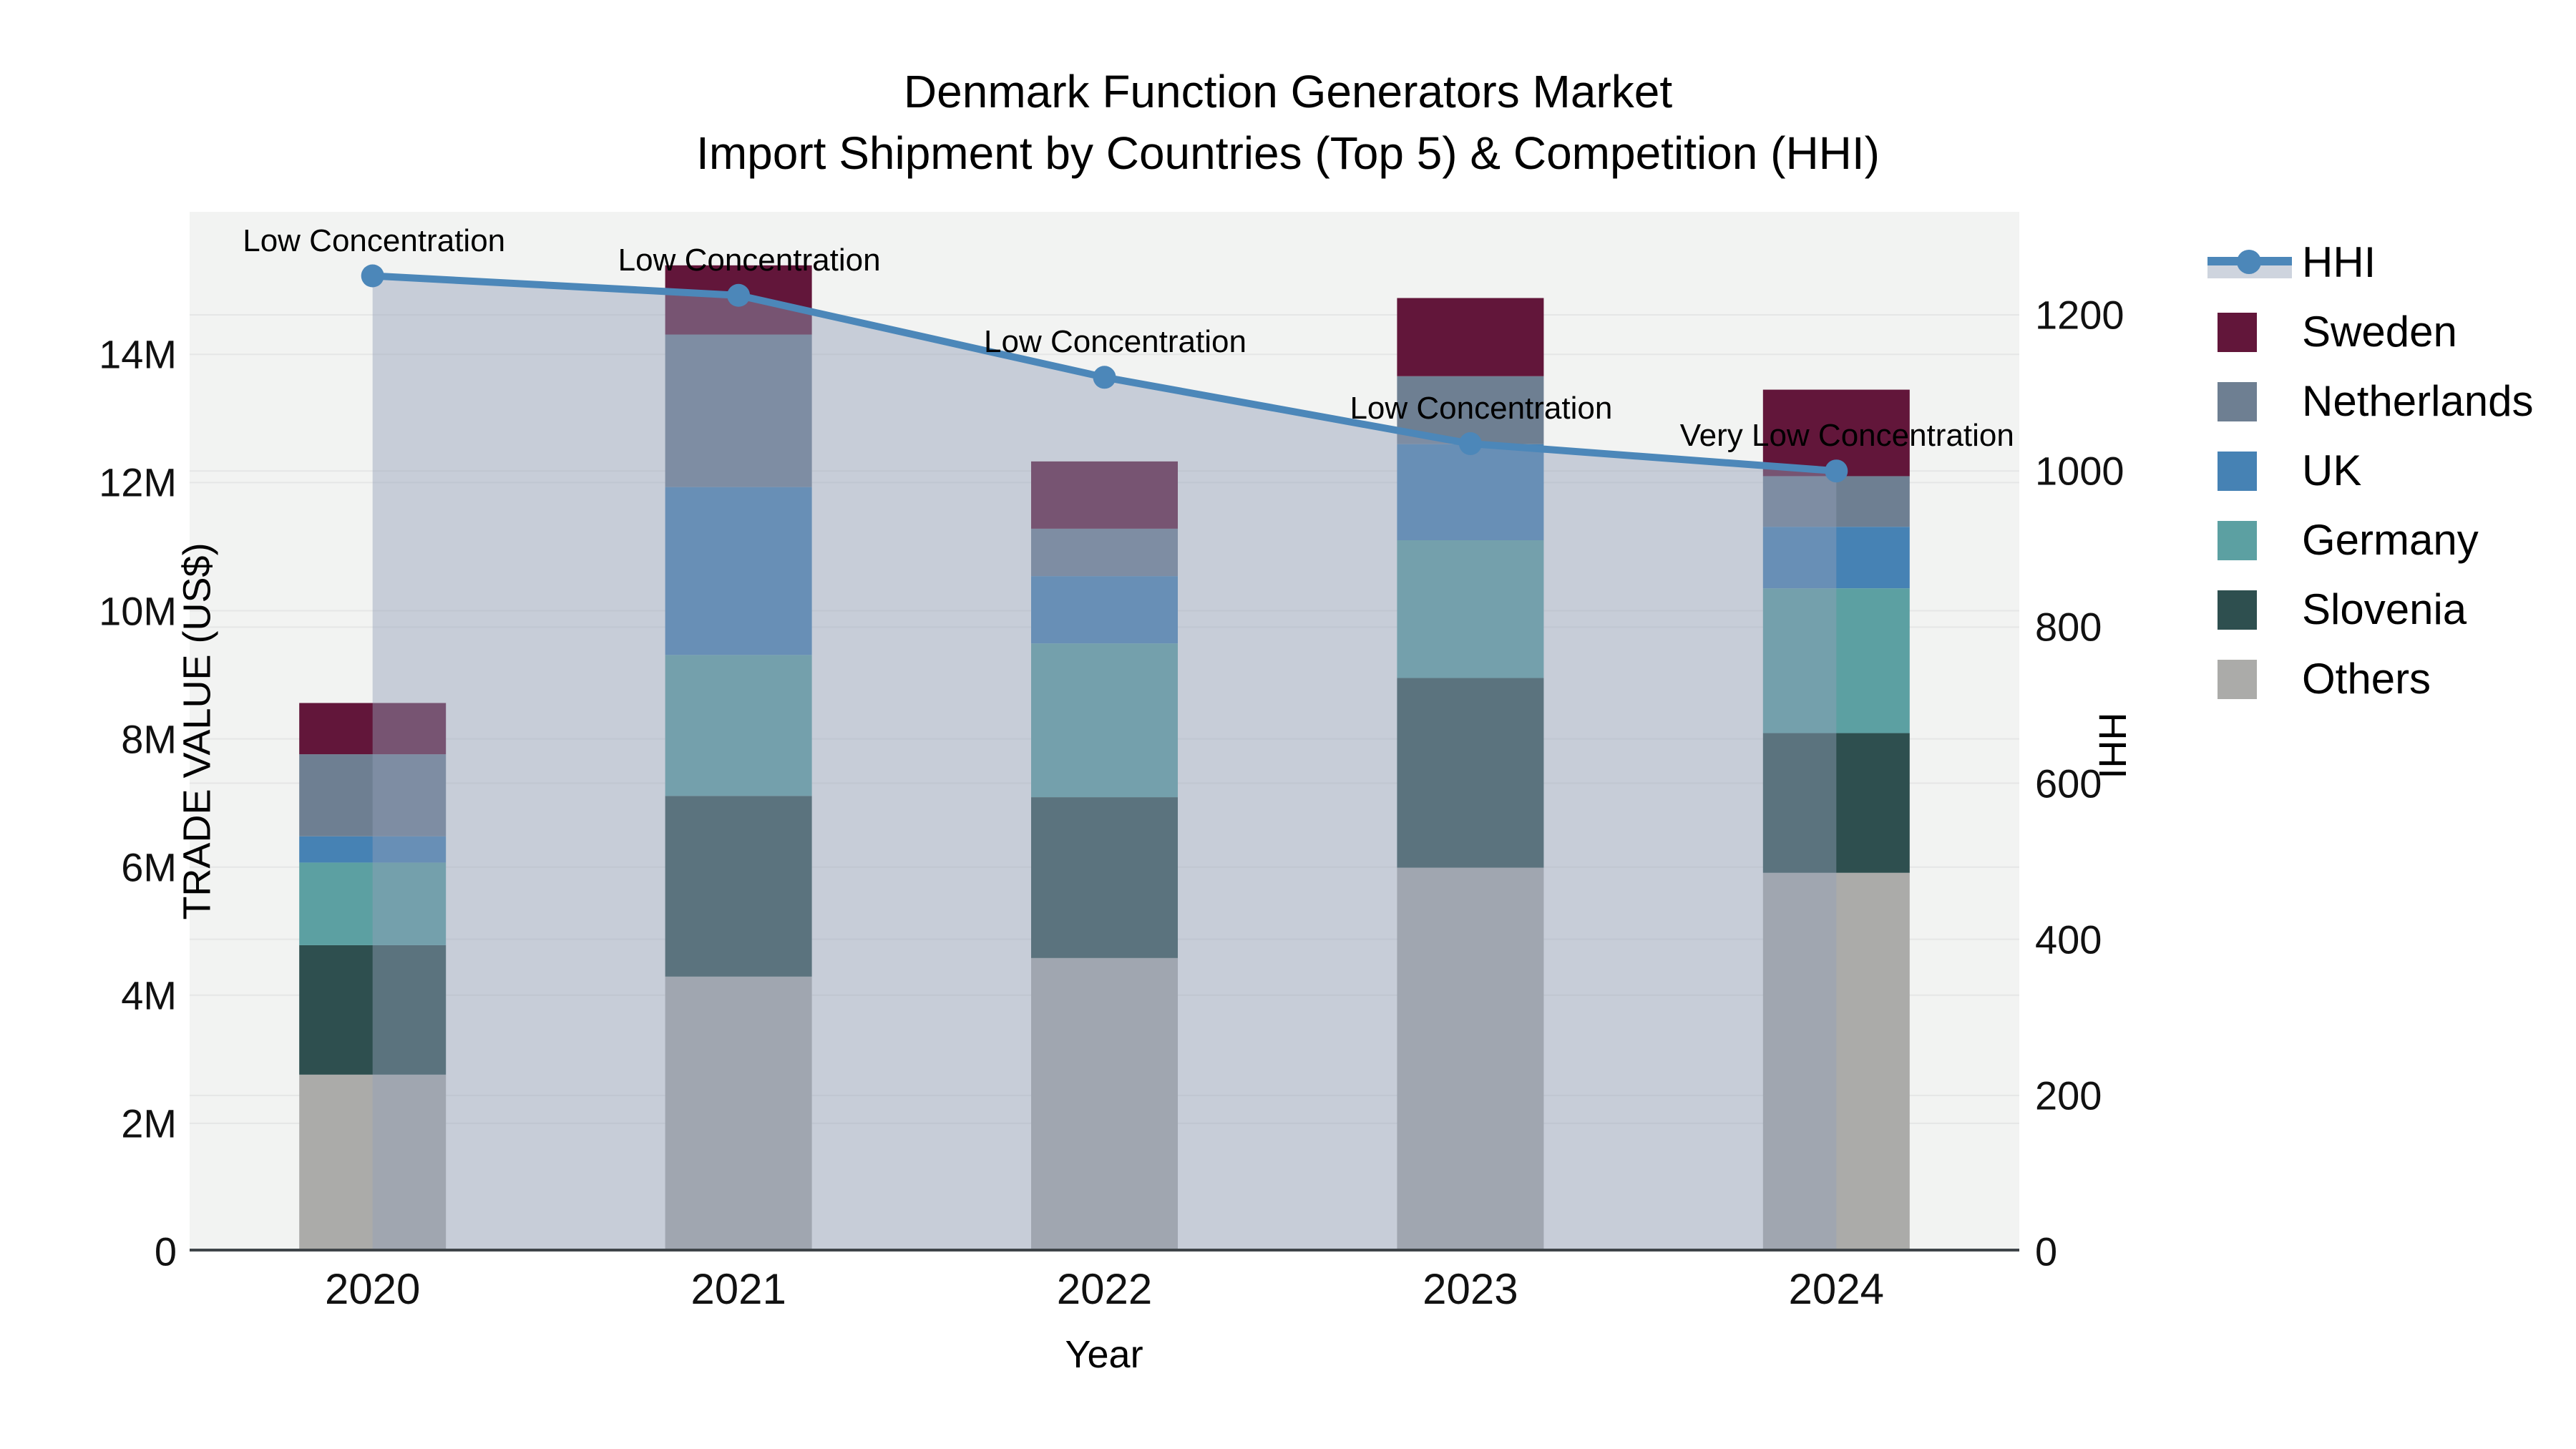  Describe the element at coordinates (373, 1010) in the screenshot. I see `bar-segment-slovenia-2020` at that location.